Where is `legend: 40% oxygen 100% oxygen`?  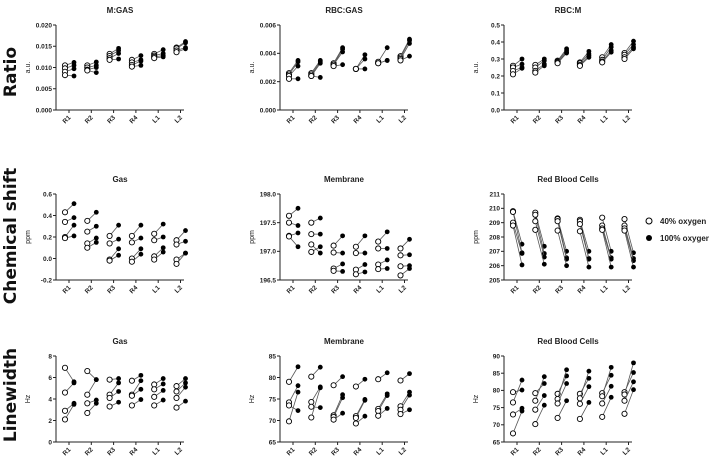 legend: 40% oxygen 100% oxygen is located at coordinates (677, 230).